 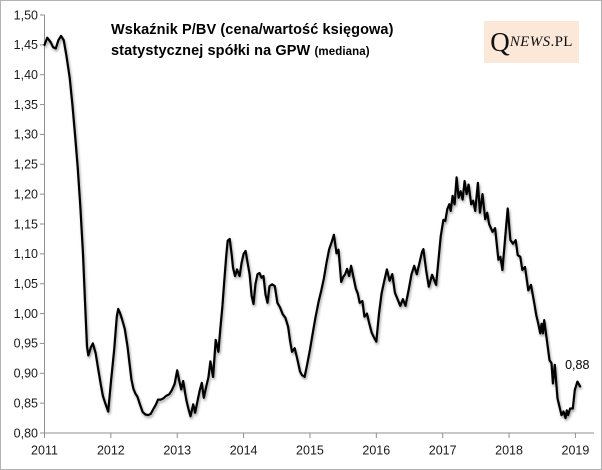 What do you see at coordinates (26, 15) in the screenshot?
I see `y-tick-label: 1,50` at bounding box center [26, 15].